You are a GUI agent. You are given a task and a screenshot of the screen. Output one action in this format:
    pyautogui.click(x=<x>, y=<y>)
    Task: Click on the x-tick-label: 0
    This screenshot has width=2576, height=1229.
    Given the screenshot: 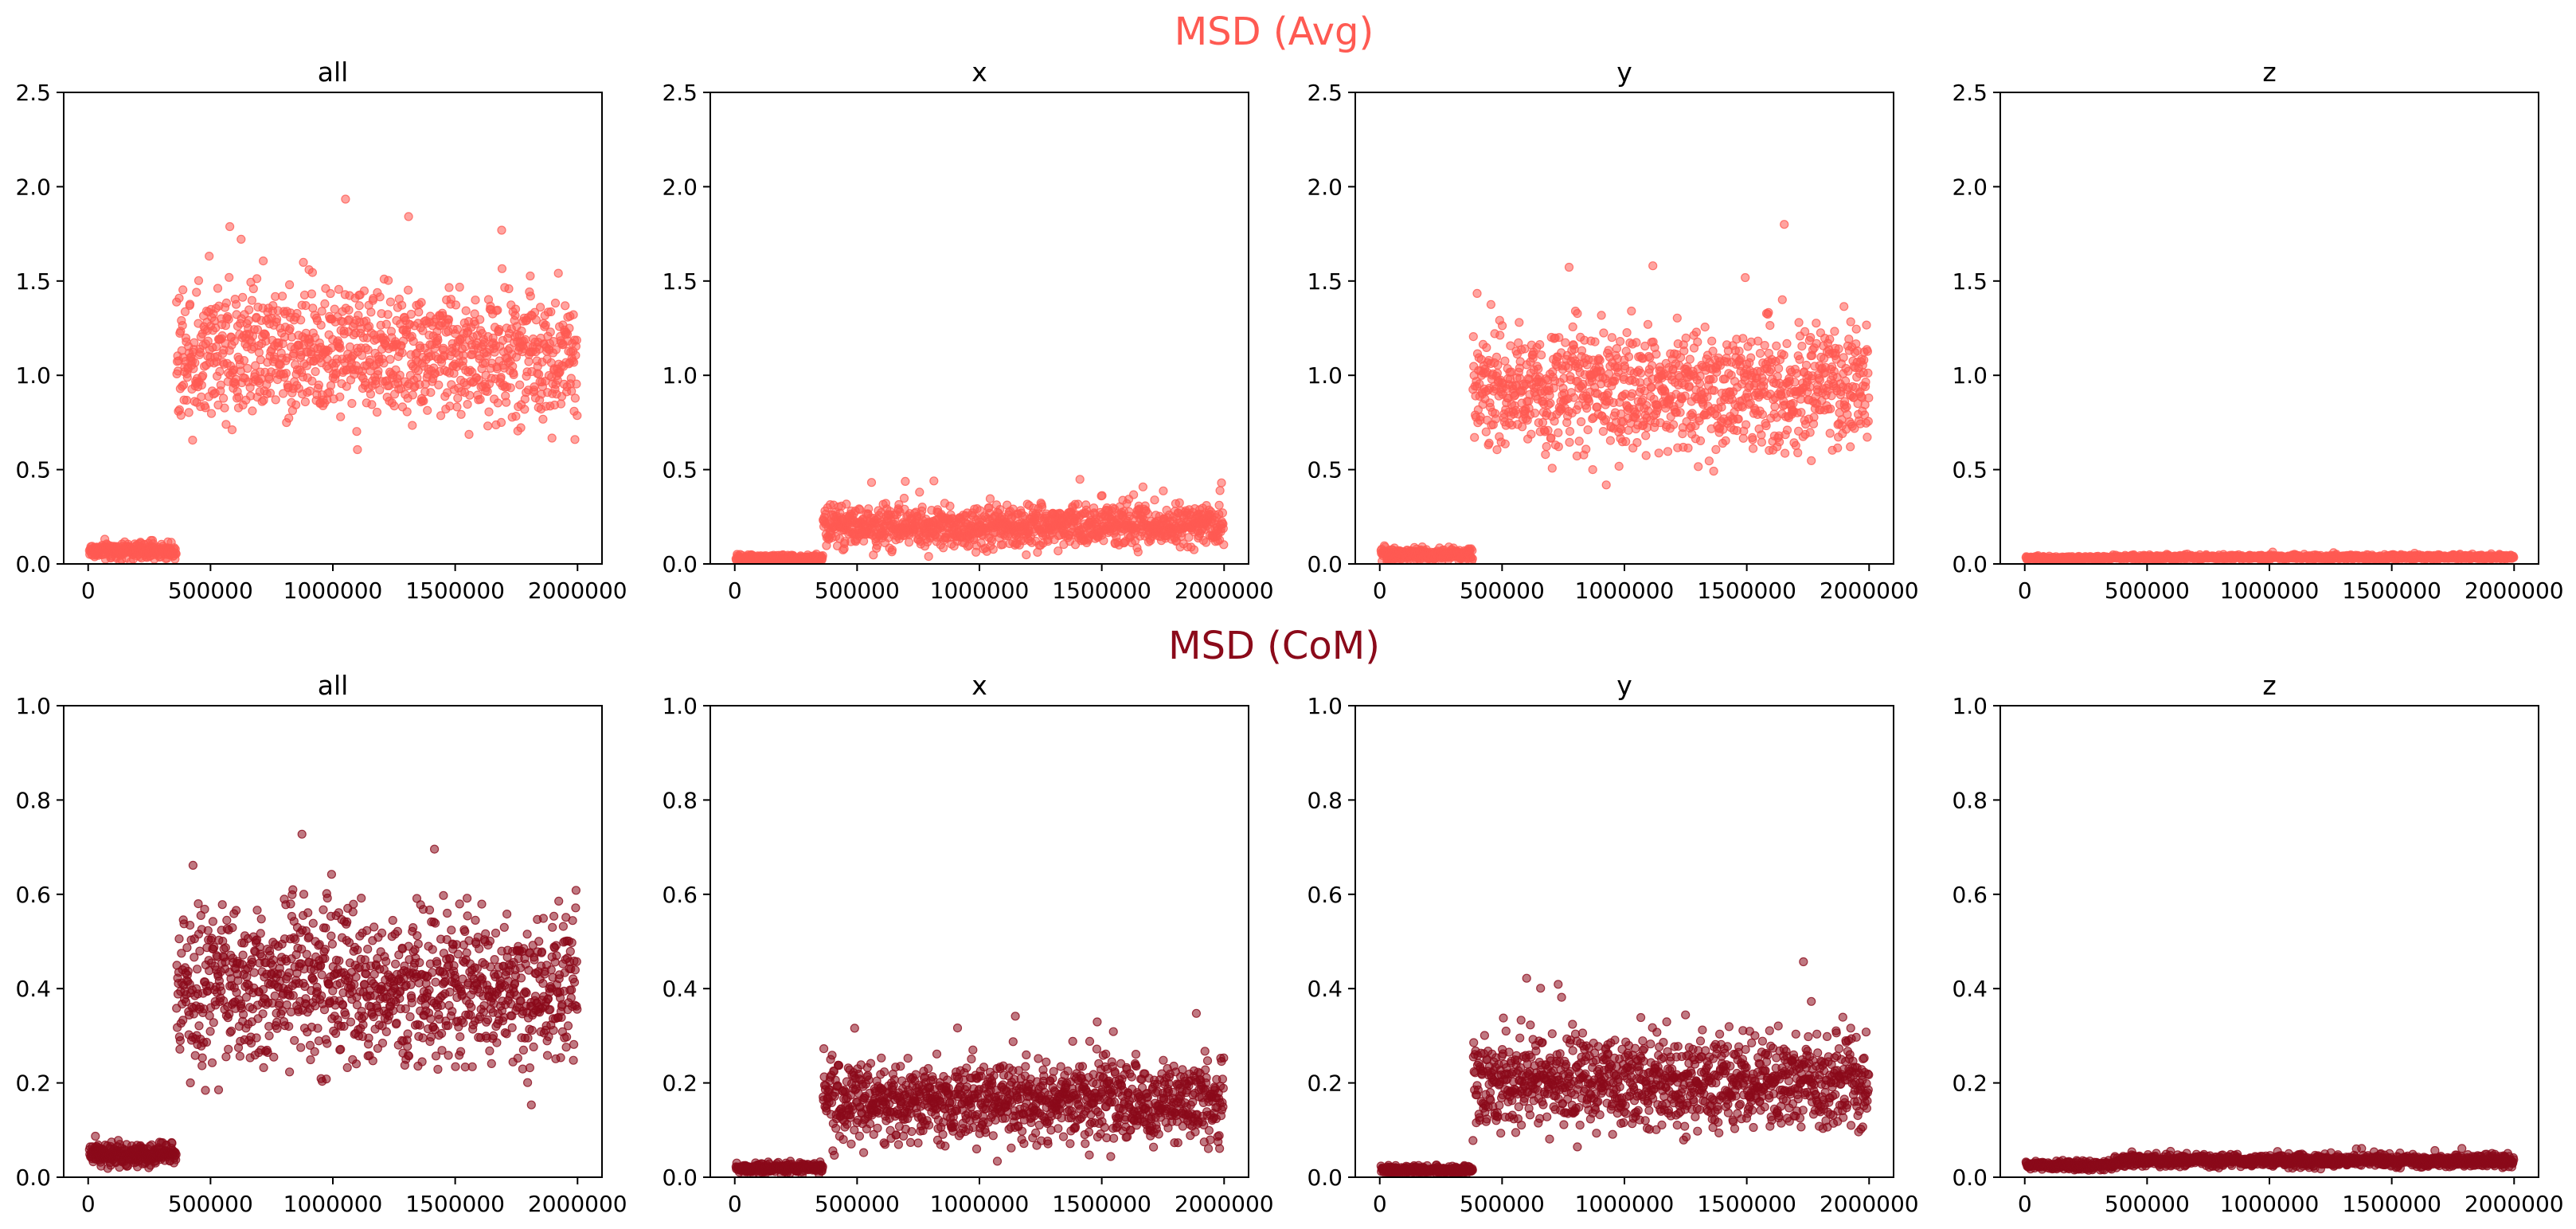 What is the action you would take?
    pyautogui.click(x=89, y=590)
    